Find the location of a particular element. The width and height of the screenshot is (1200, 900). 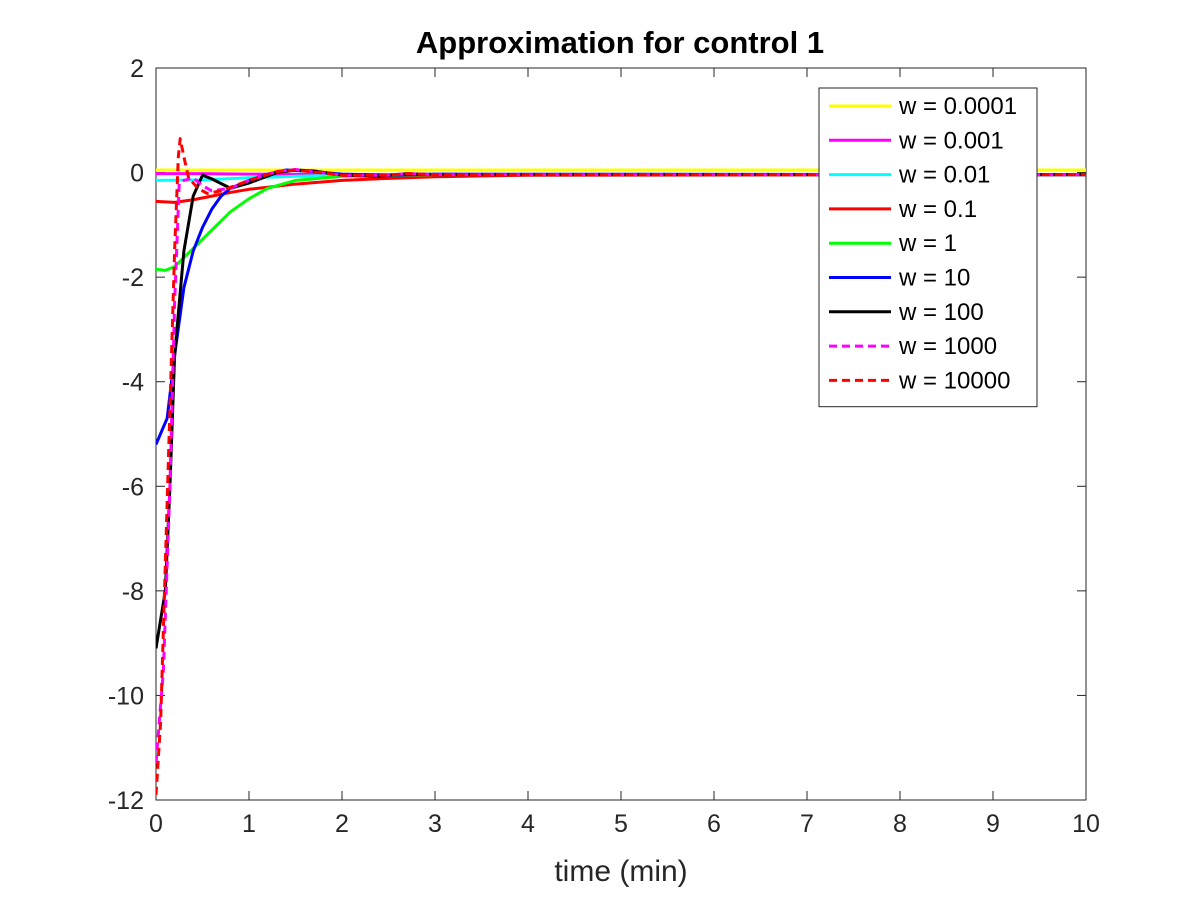

x-tick-label: 7 is located at coordinates (807, 824).